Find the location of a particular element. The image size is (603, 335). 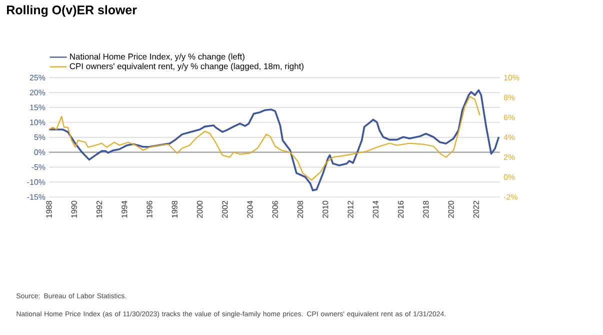

legend-label: National Home Price Index, y/y % change (left) is located at coordinates (157, 57).